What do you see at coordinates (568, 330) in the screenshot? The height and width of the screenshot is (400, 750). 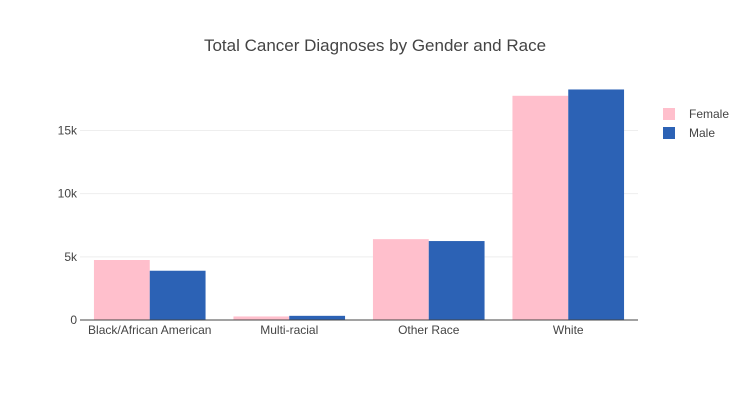 I see `x-tick-label: White` at bounding box center [568, 330].